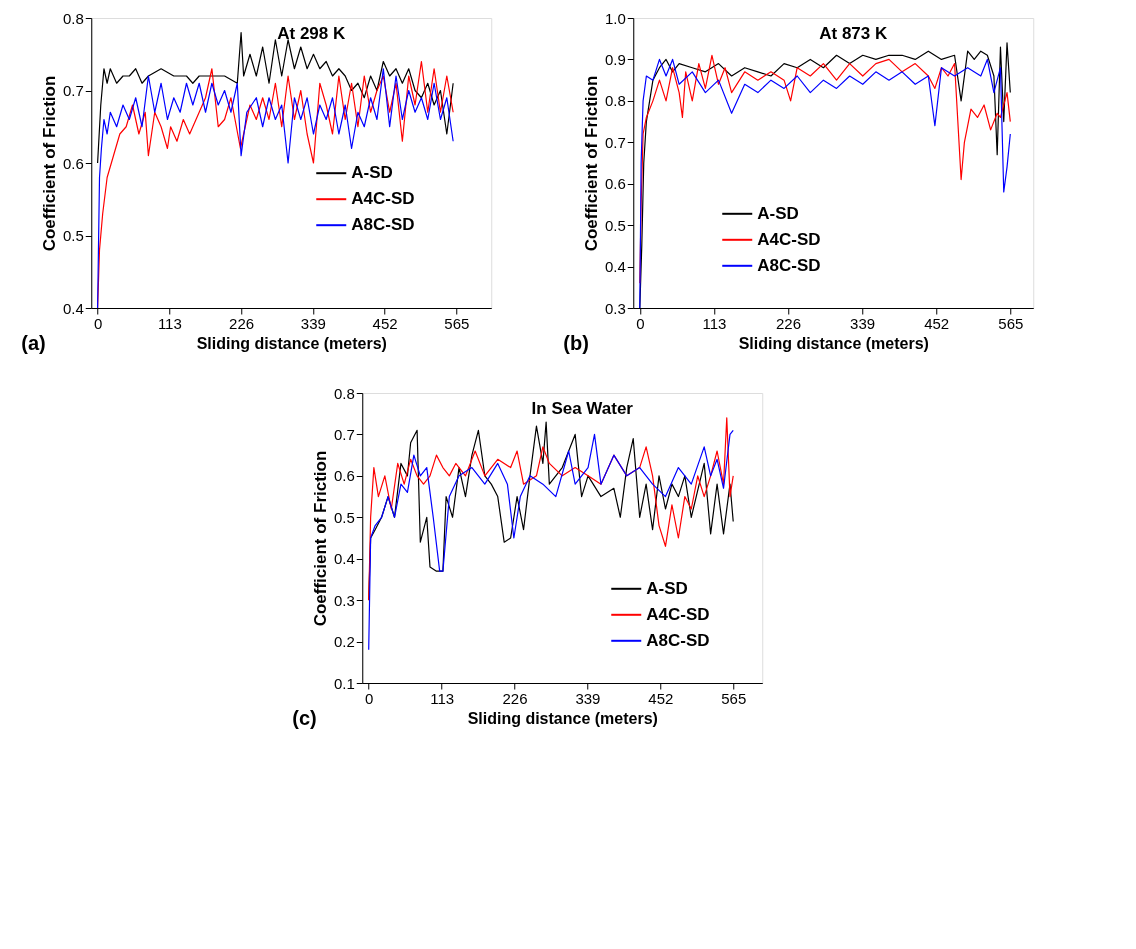  I want to click on text: (a), so click(33, 343).